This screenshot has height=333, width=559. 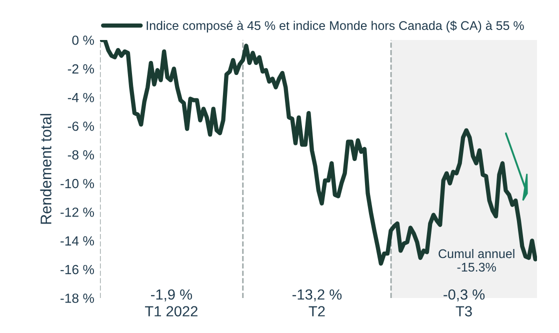 What do you see at coordinates (476, 260) in the screenshot?
I see `annotation: Cumul annuel -15.3%` at bounding box center [476, 260].